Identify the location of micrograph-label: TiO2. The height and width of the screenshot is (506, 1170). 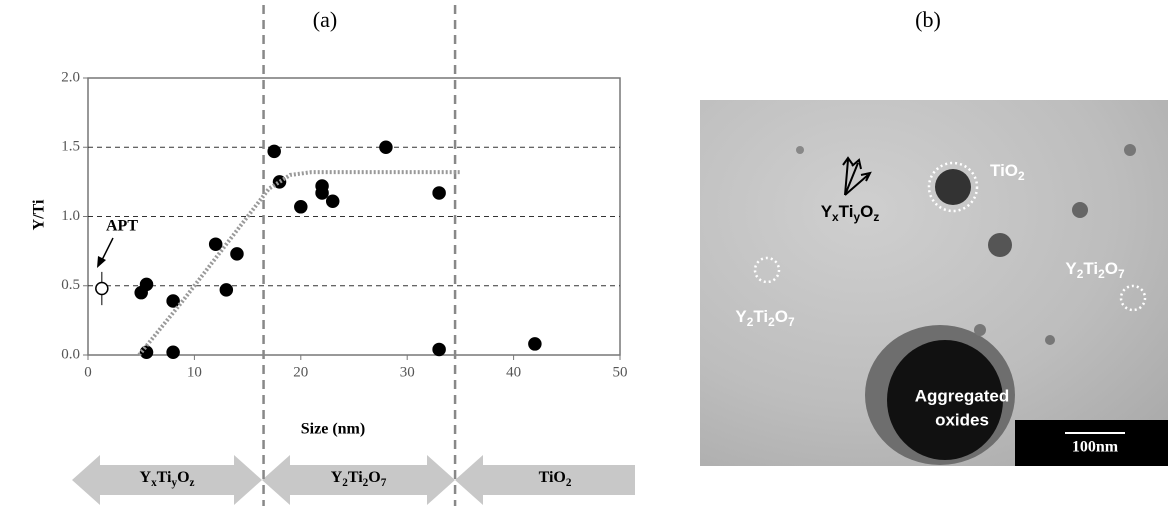
(1007, 172).